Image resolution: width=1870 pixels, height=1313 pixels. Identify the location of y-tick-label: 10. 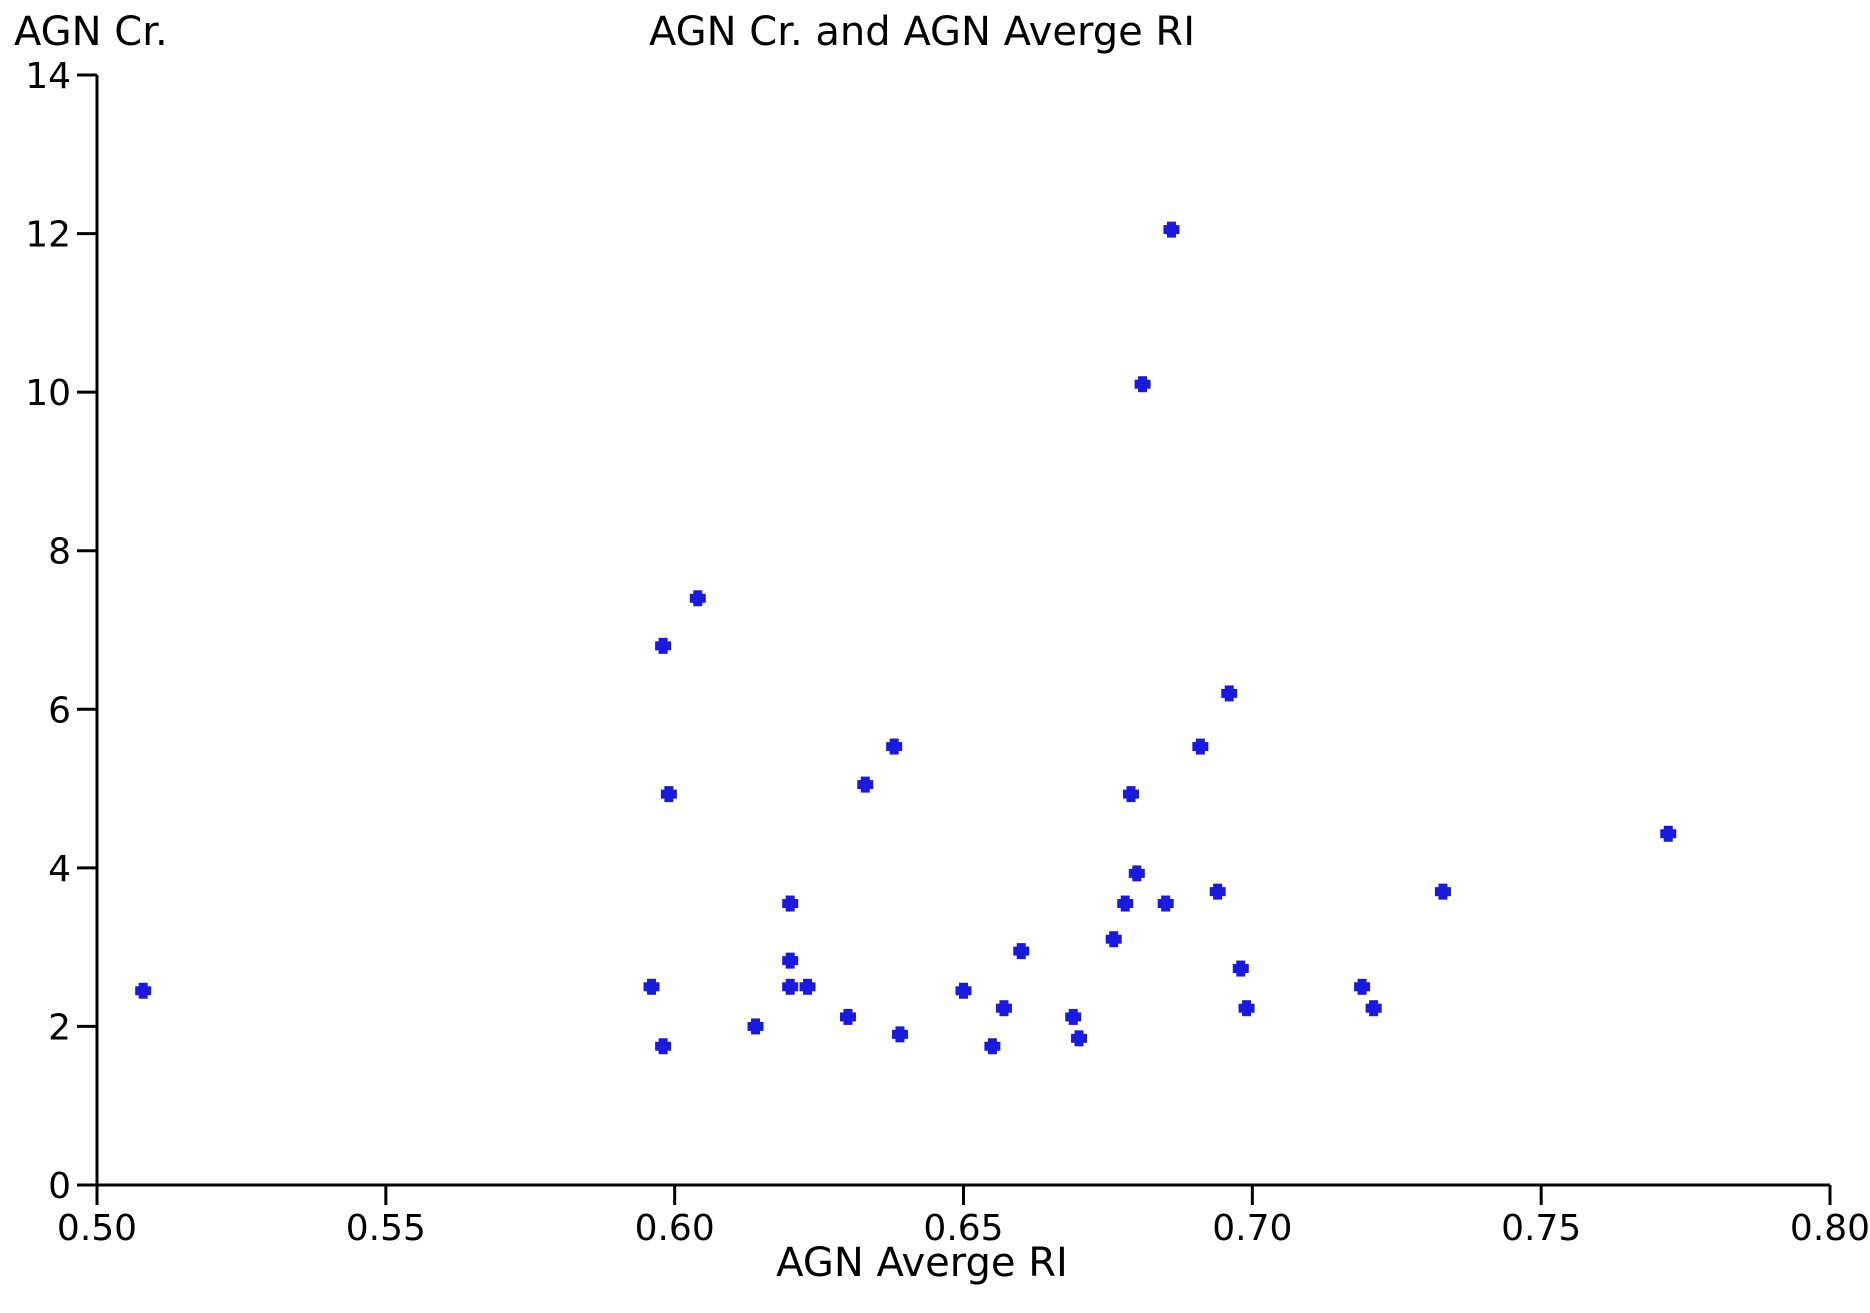
(48, 393).